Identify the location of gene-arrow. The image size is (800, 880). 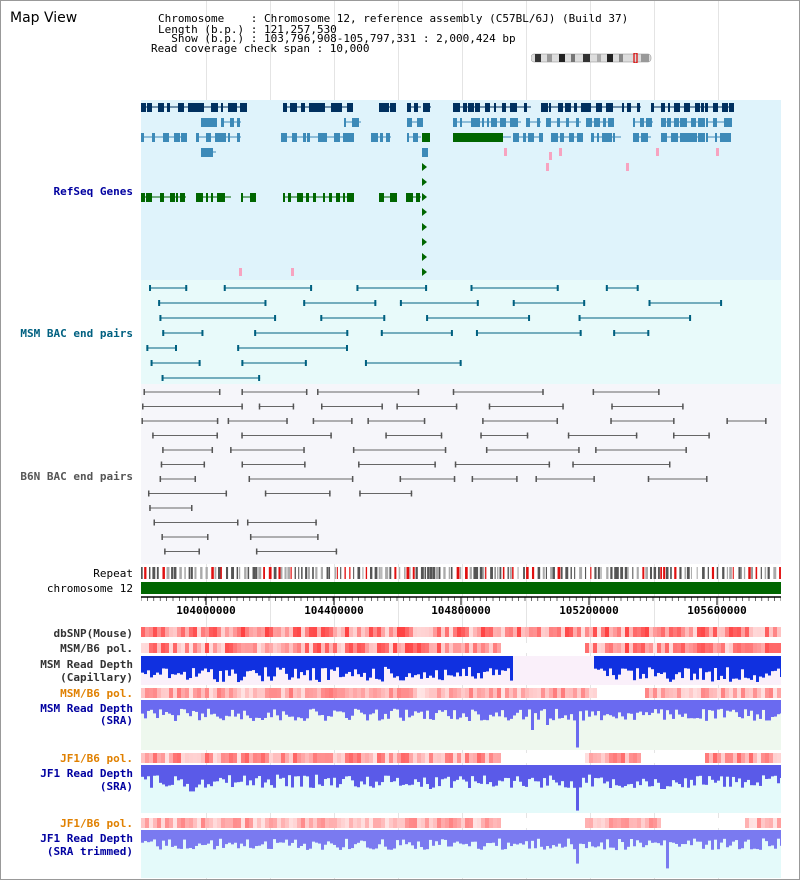
(424, 197).